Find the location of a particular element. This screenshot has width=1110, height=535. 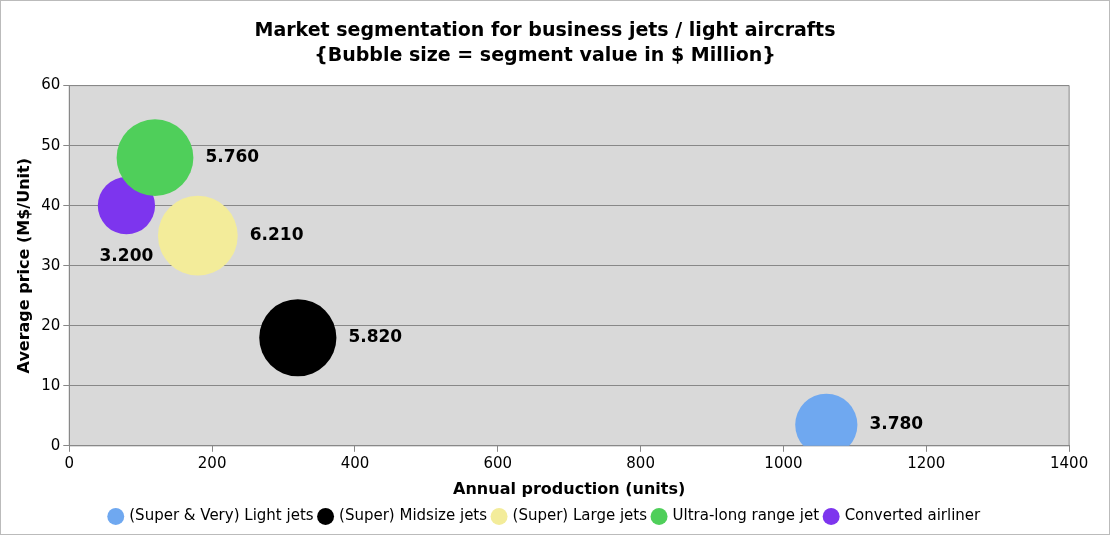

y-tick-label: 50 is located at coordinates (51, 144).